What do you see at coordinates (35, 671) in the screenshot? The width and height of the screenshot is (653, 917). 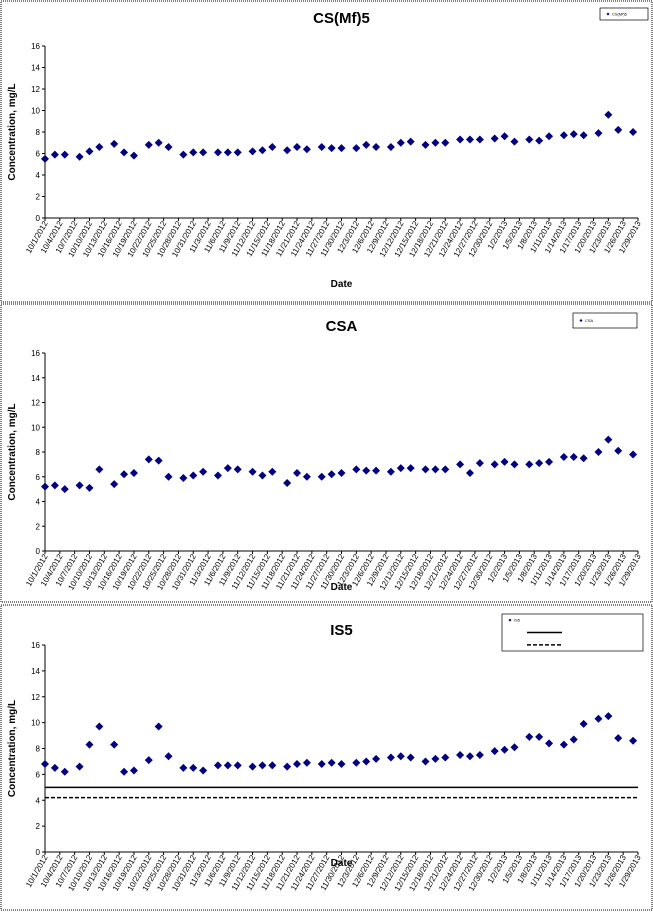 I see `y-tick-label: 14` at bounding box center [35, 671].